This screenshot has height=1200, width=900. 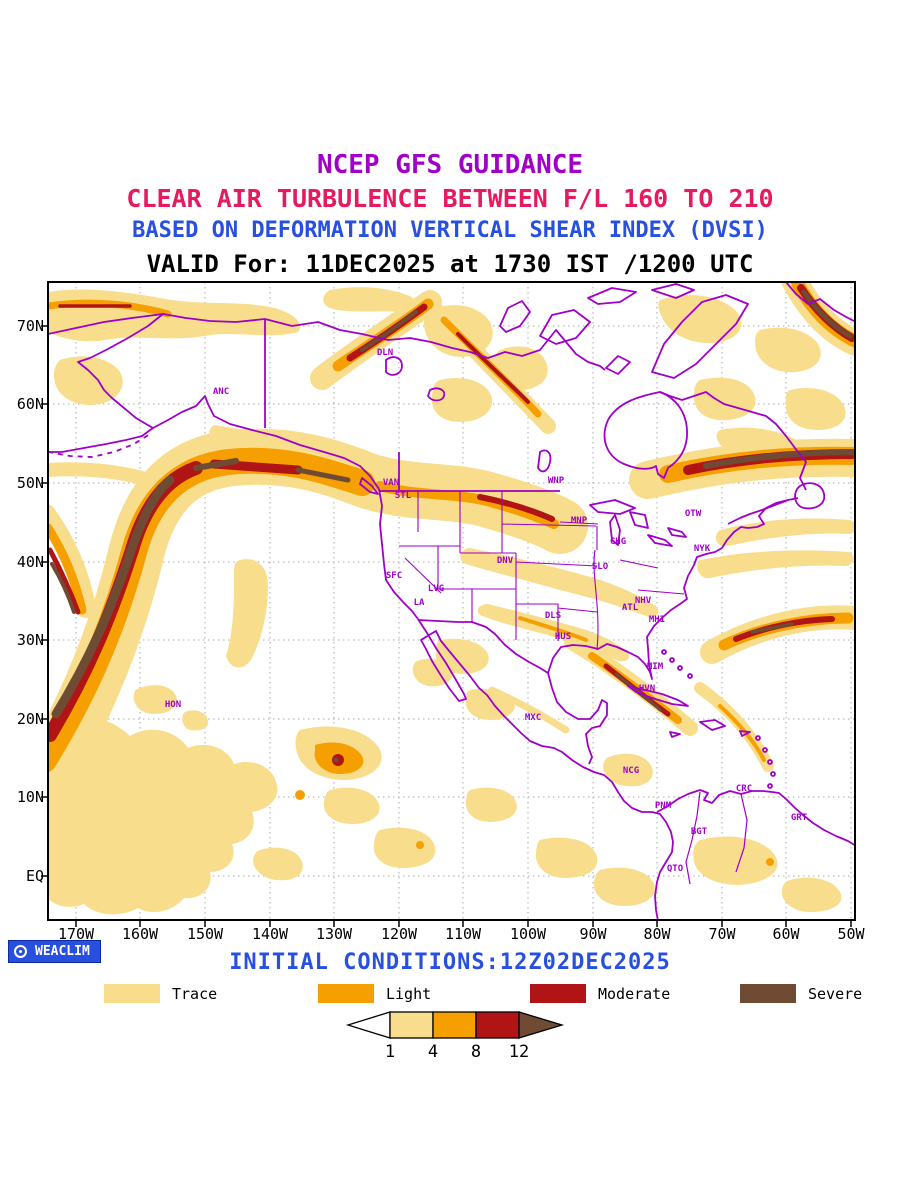 I want to click on island-dots, so click(x=718, y=719).